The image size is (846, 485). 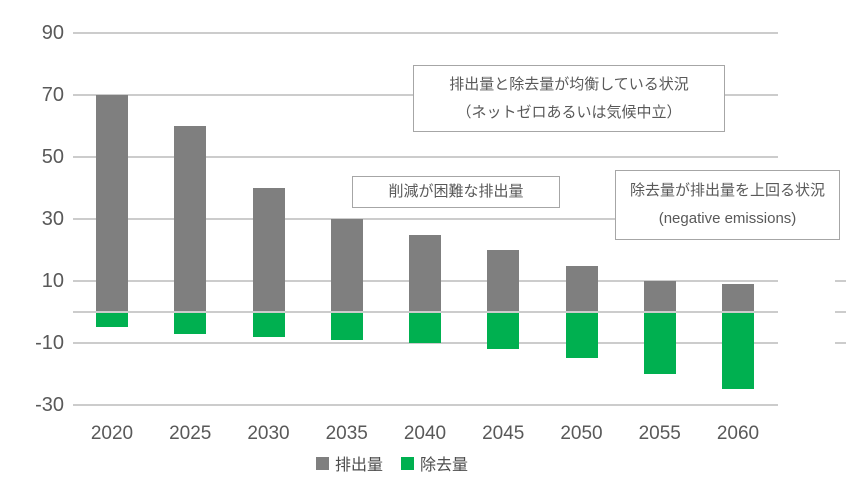 What do you see at coordinates (659, 433) in the screenshot?
I see `x-tick-label-2055: 2055` at bounding box center [659, 433].